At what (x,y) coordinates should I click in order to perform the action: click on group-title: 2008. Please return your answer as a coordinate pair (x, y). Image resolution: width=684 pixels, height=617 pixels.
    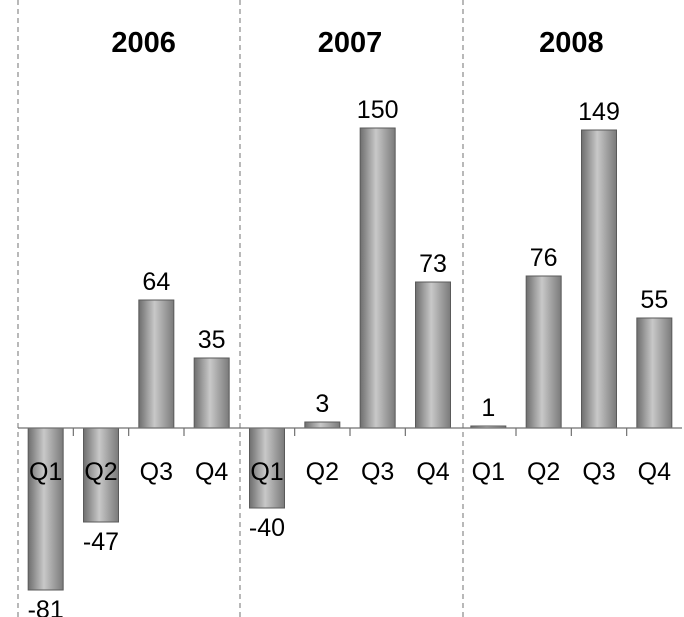
    Looking at the image, I should click on (571, 43).